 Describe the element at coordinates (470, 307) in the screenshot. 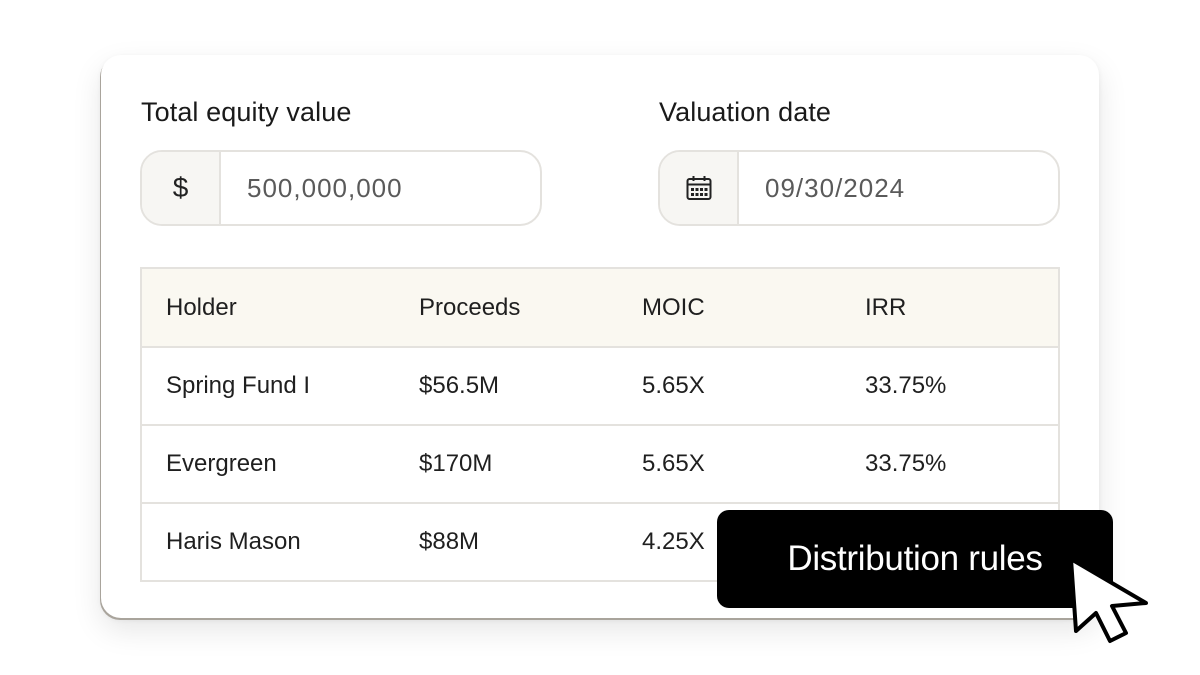

I see `header-proceeds: Proceeds` at that location.